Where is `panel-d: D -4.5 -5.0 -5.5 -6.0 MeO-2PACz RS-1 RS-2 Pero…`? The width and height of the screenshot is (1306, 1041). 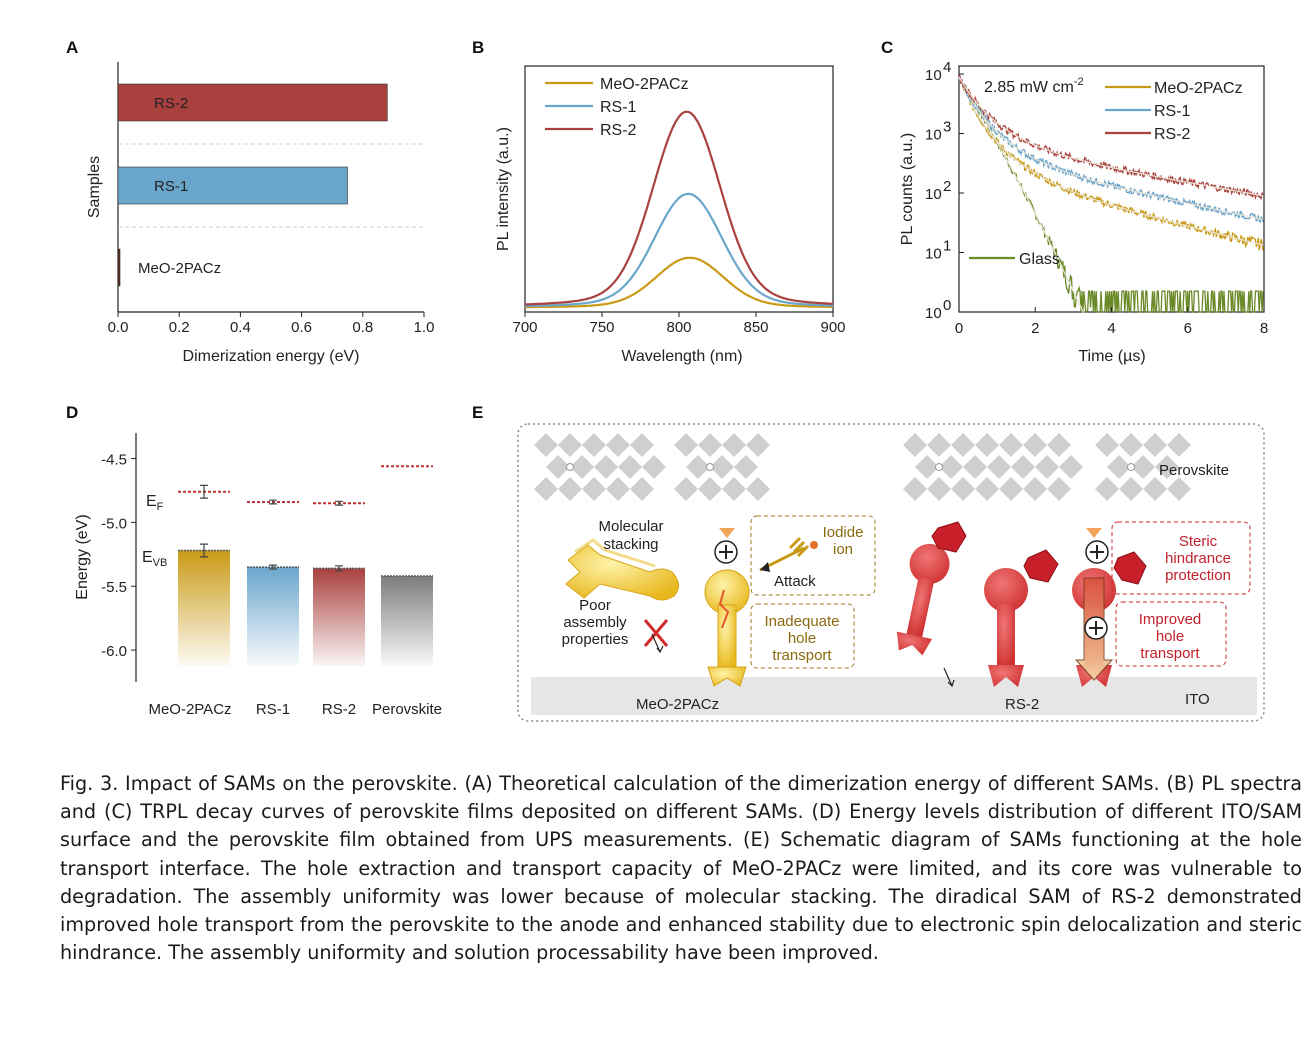 panel-d: D -4.5 -5.0 -5.5 -6.0 MeO-2PACz RS-1 RS-2 Pero… is located at coordinates (254, 560).